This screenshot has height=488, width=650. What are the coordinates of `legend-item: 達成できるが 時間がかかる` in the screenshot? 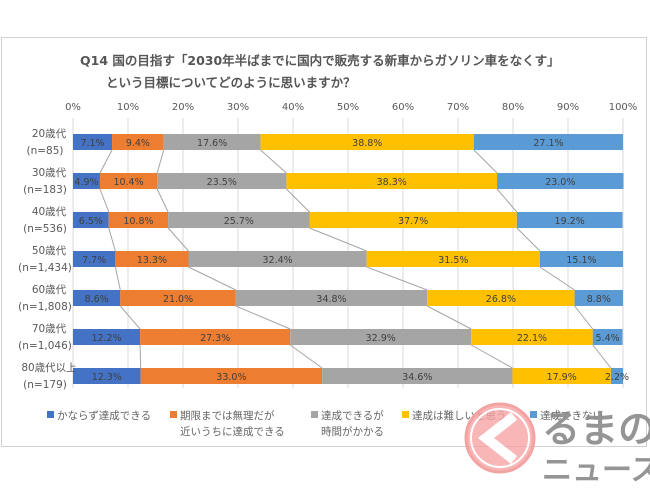 It's located at (347, 424).